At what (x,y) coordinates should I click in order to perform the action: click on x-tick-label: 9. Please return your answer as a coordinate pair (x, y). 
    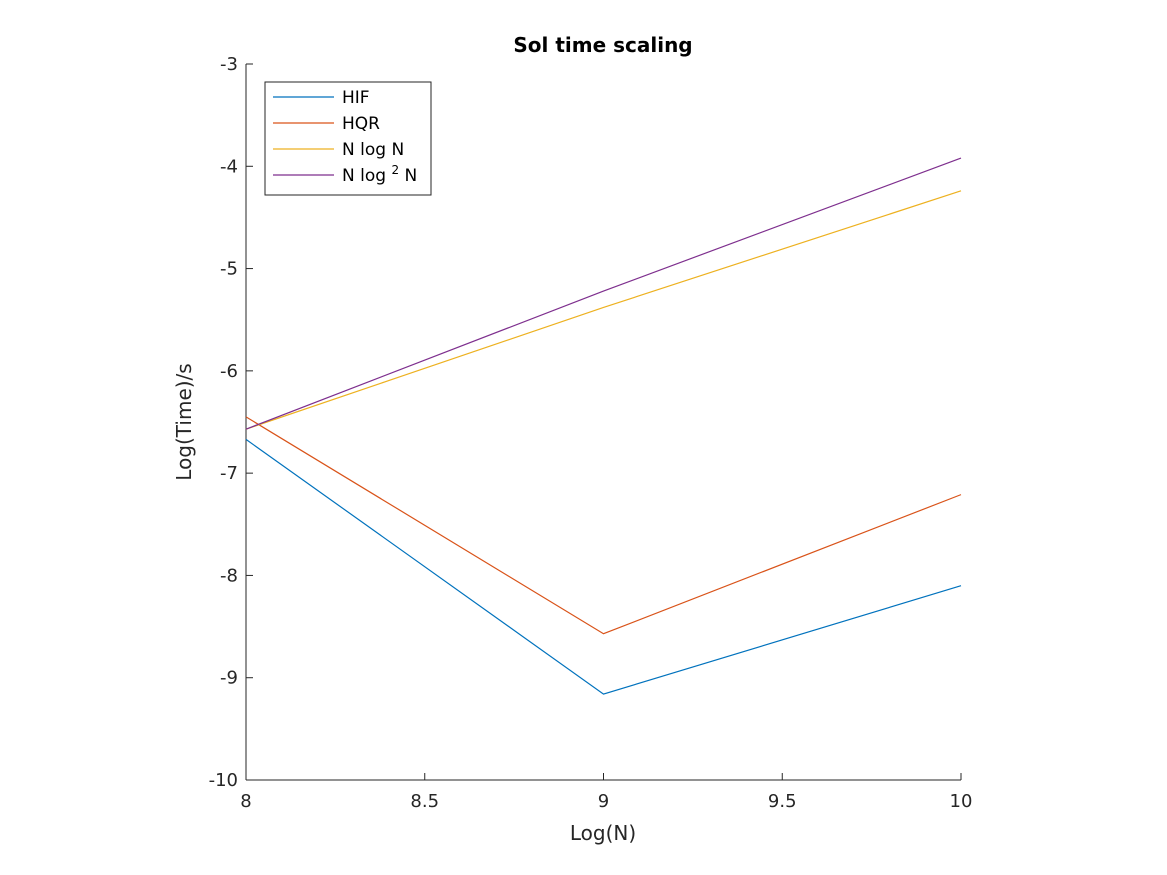
    Looking at the image, I should click on (603, 801).